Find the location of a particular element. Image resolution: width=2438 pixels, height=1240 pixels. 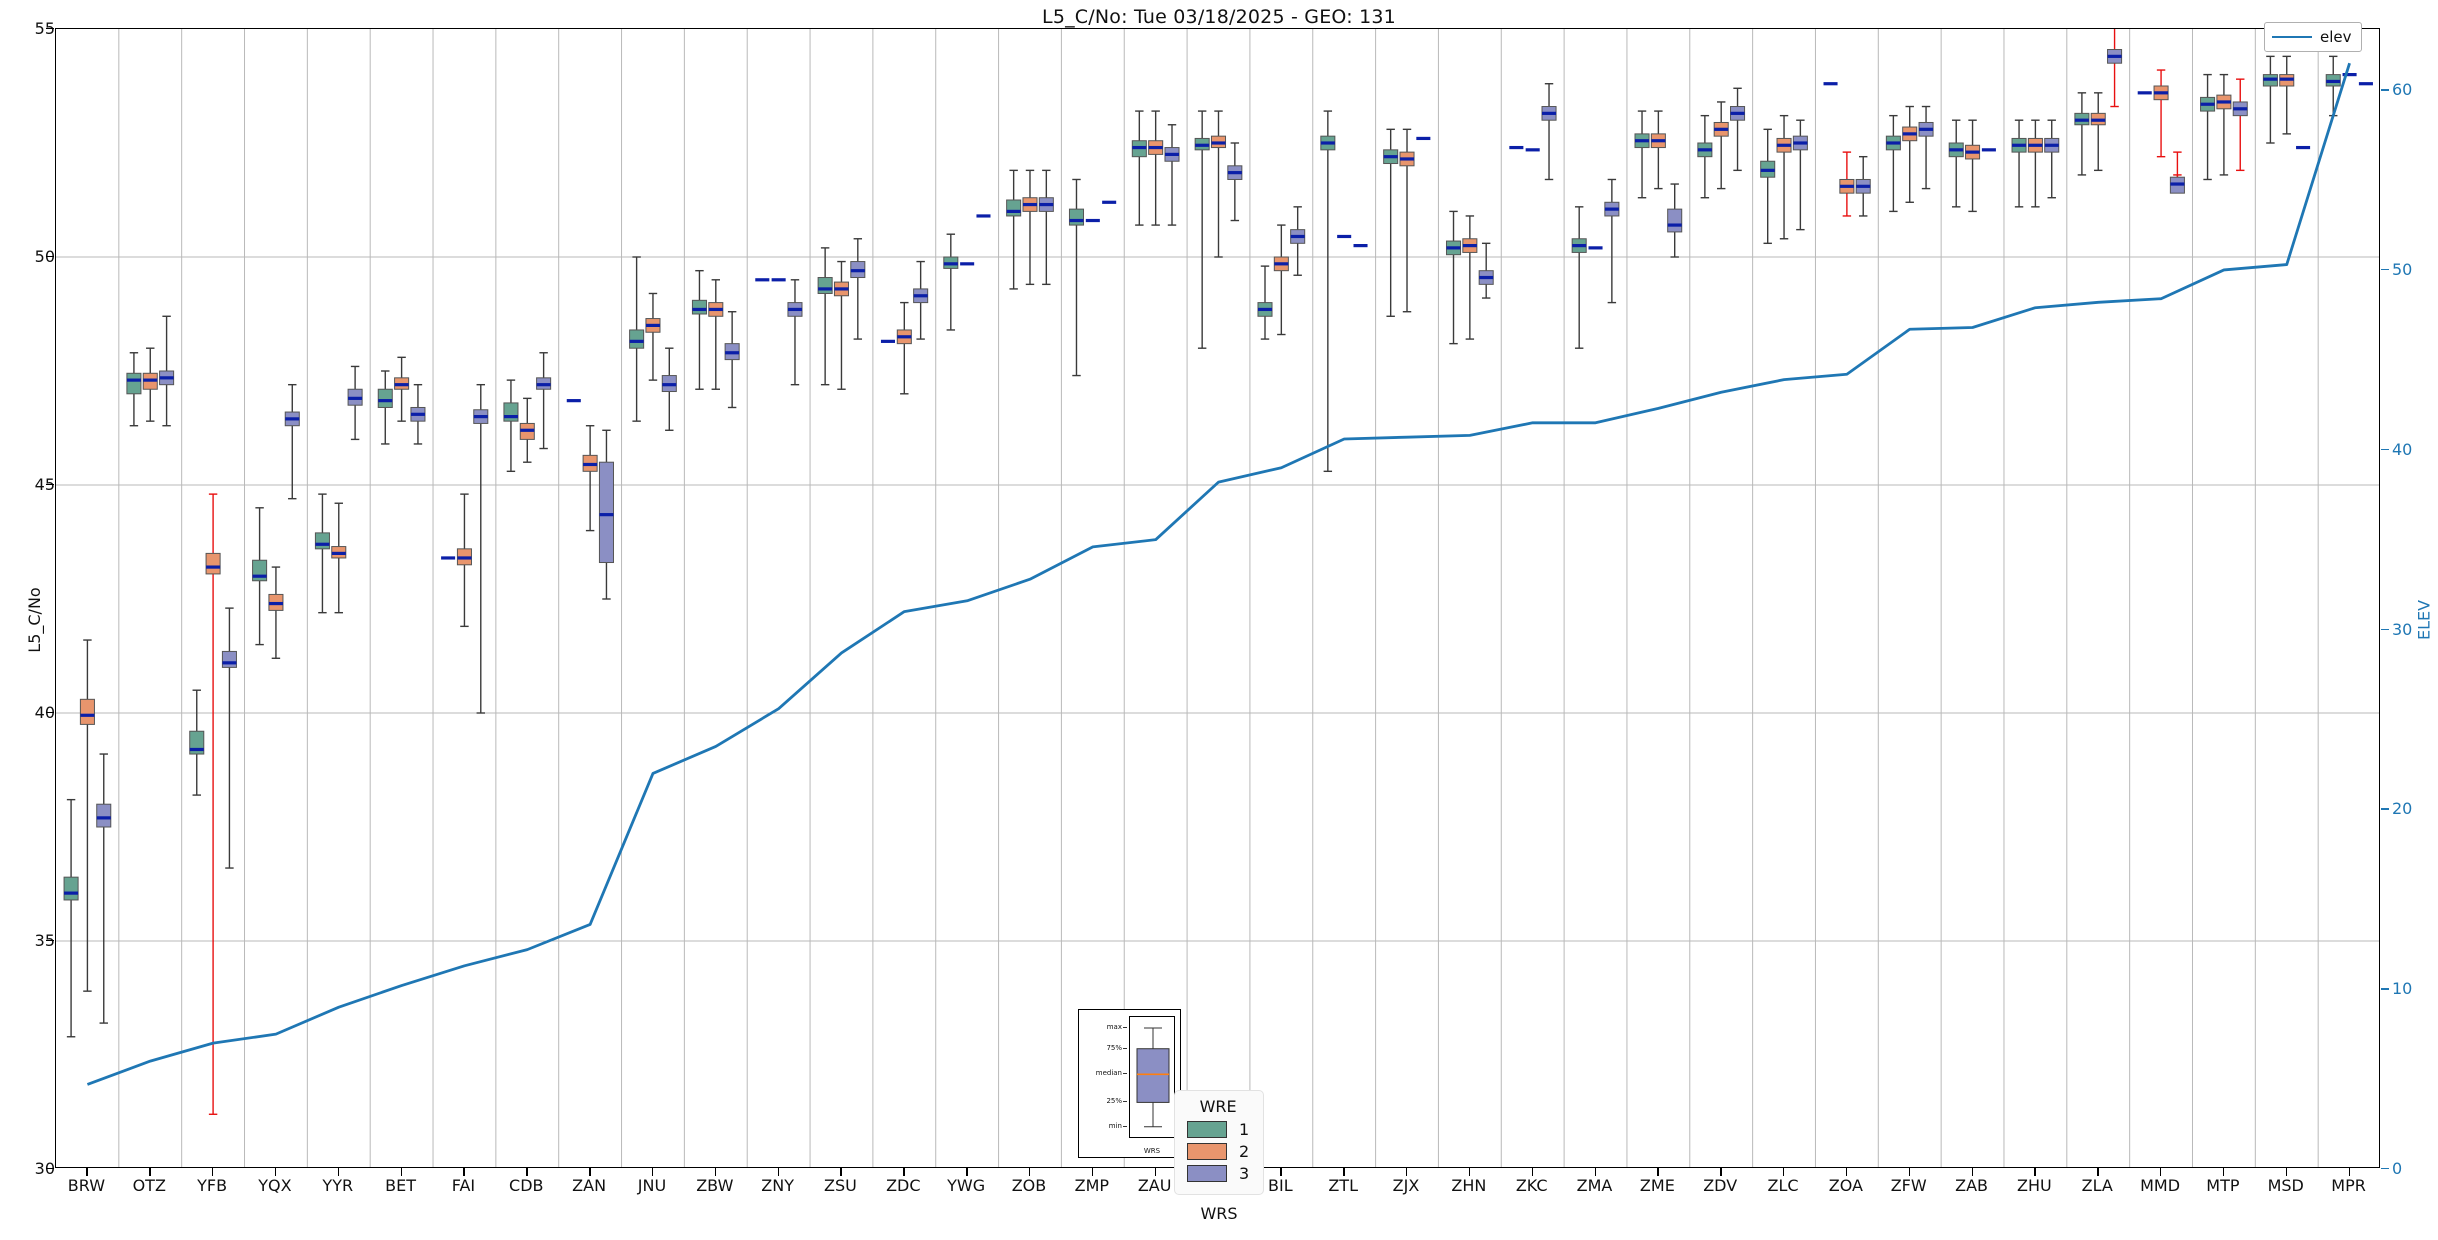

x-tick-ywg: YWG is located at coordinates (966, 1185).